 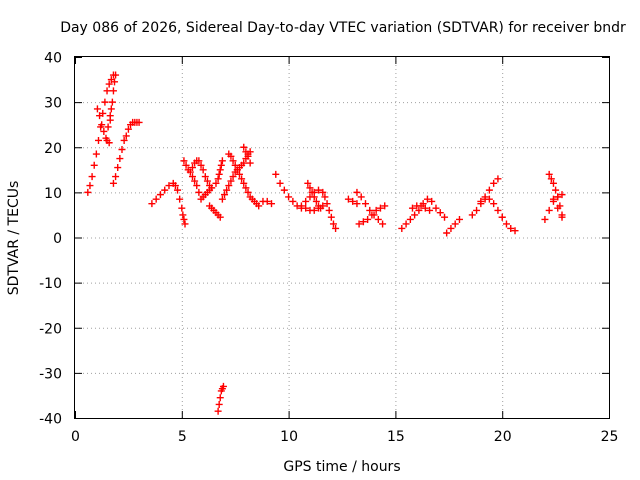 I want to click on y-tick-label: -10, so click(x=50, y=284).